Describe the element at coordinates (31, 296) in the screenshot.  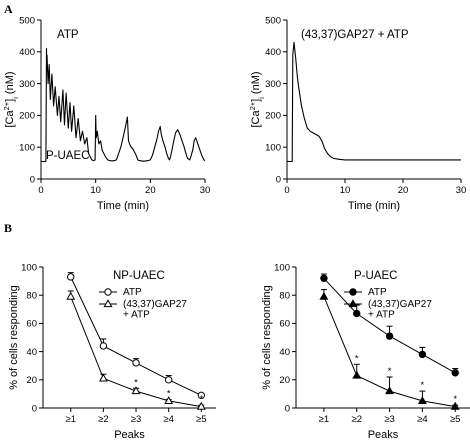
I see `y-tick-label: 80` at that location.